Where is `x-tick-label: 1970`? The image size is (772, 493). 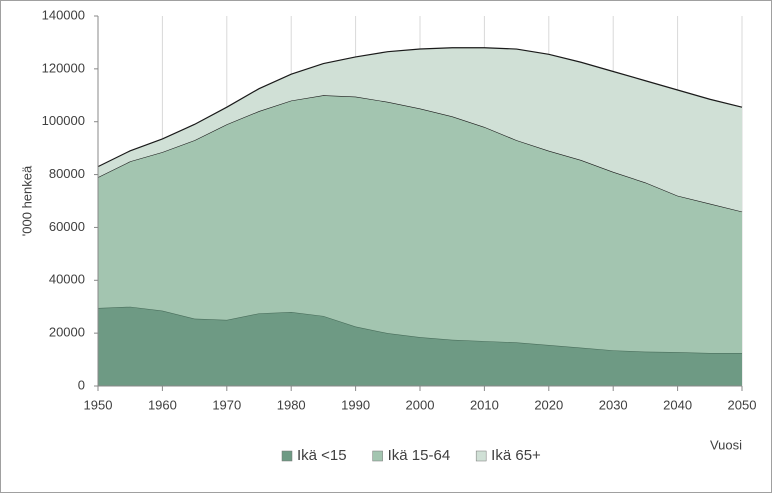 x-tick-label: 1970 is located at coordinates (226, 404).